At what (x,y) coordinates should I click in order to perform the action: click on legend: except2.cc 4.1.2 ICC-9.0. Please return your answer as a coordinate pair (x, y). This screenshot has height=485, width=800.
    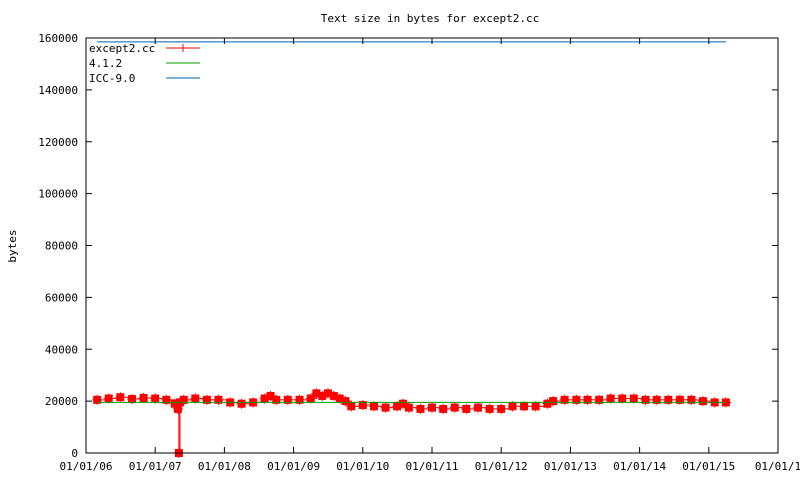
    Looking at the image, I should click on (144, 63).